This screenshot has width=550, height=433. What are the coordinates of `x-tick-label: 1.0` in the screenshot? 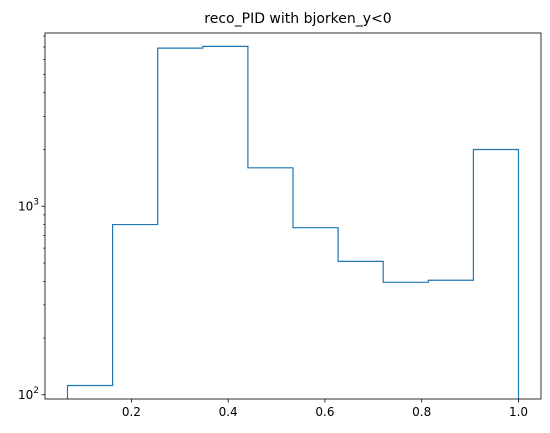 It's located at (518, 412).